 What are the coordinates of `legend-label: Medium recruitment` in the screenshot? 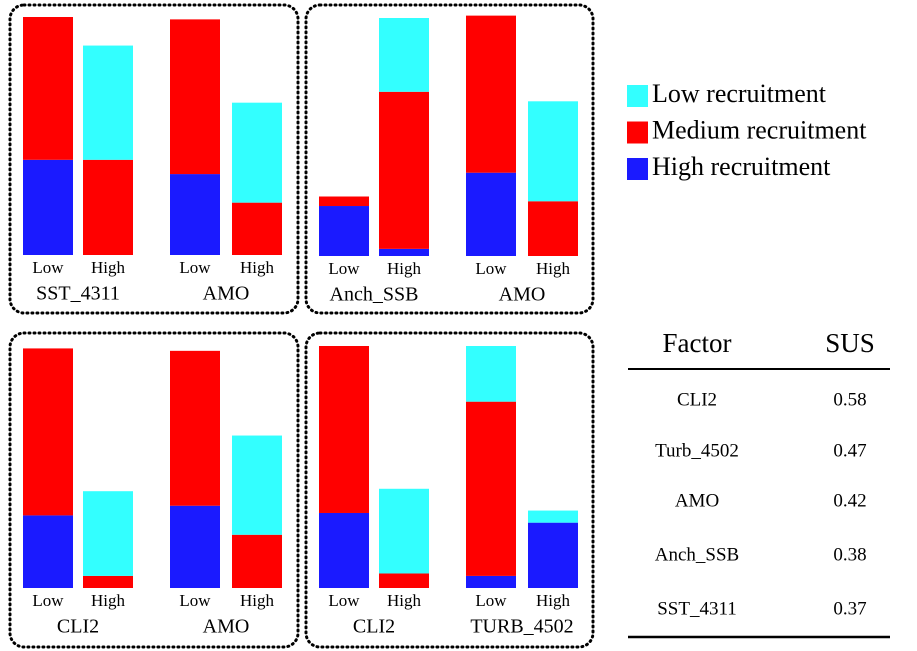 It's located at (759, 129).